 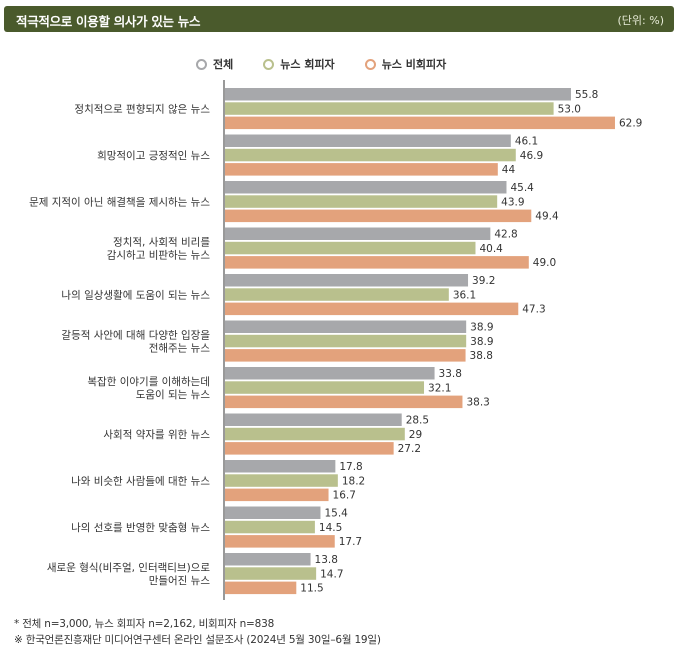 What do you see at coordinates (481, 356) in the screenshot?
I see `data-label-non-avoiders: 38.8` at bounding box center [481, 356].